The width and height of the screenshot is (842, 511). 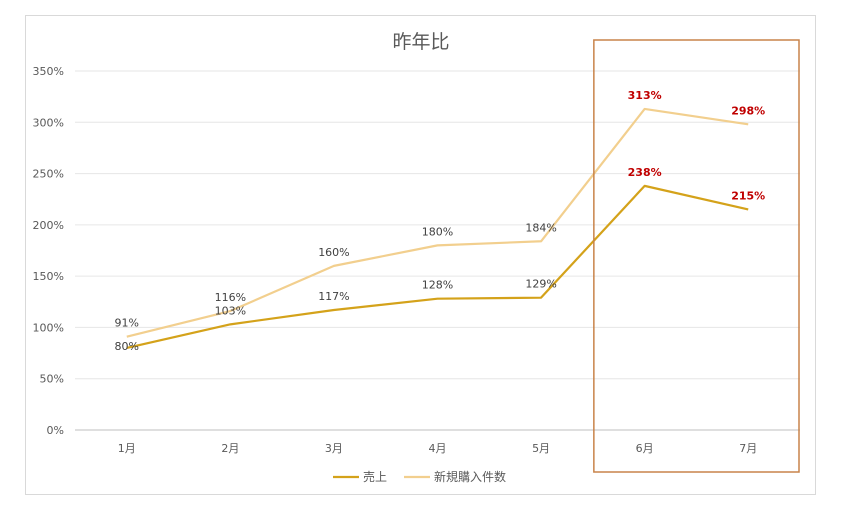 I want to click on y-tick-label: 50%, so click(x=52, y=379).